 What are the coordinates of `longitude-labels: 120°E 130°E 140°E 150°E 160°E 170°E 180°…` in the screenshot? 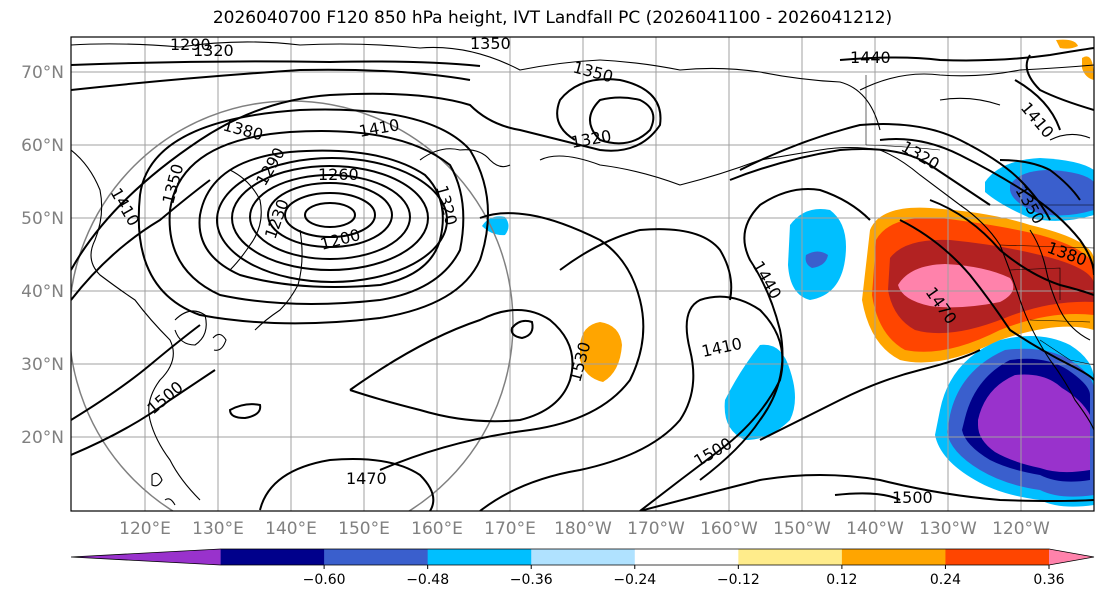 It's located at (584, 529).